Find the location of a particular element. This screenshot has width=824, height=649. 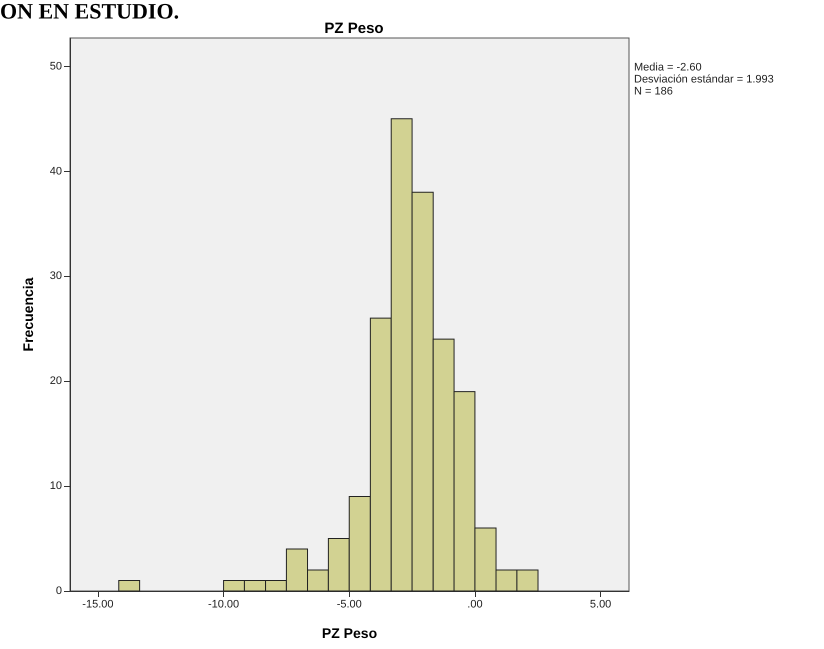

text: ON EN ESTUDIO. is located at coordinates (90, 12).